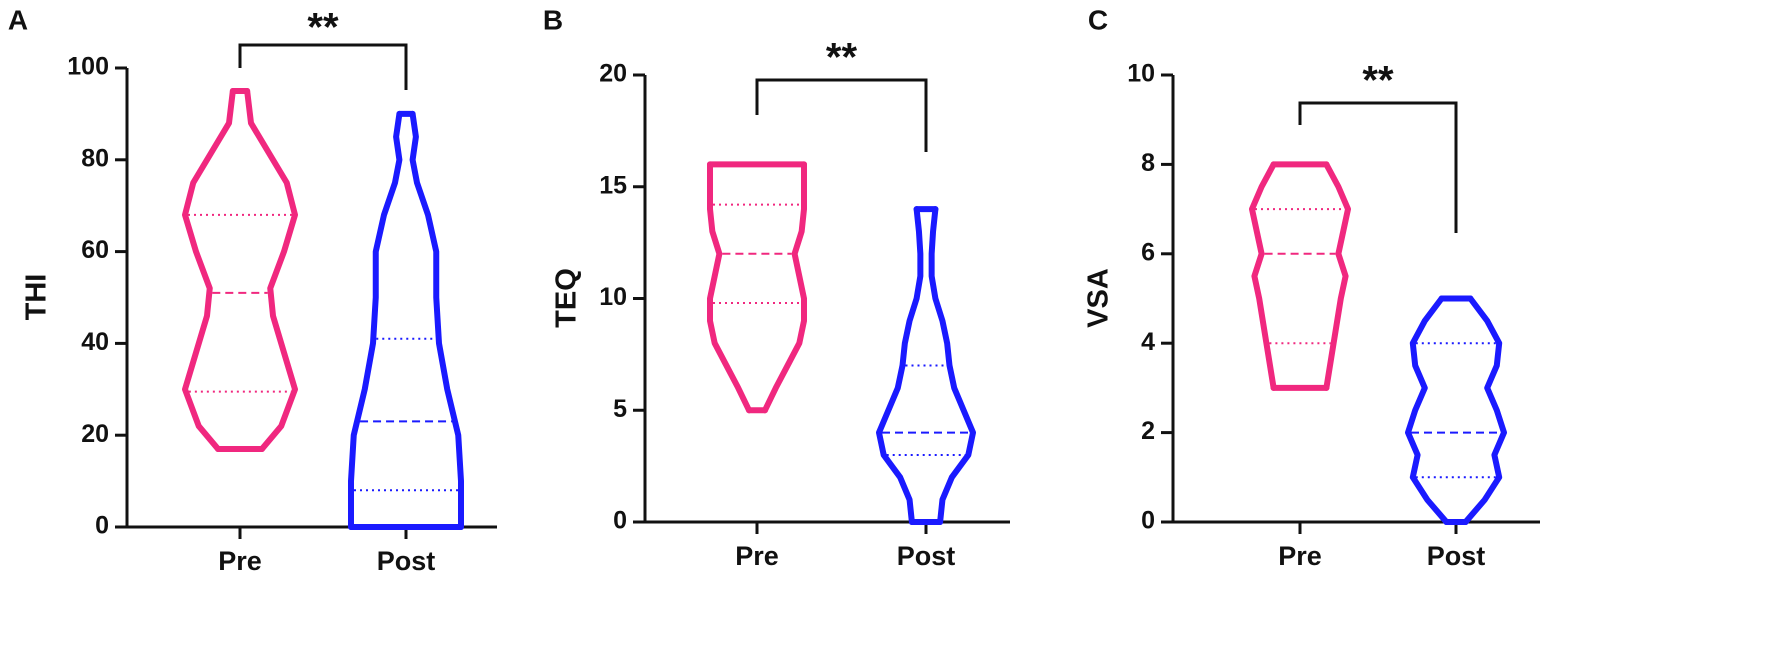  What do you see at coordinates (18, 19) in the screenshot?
I see `panel-label: A` at bounding box center [18, 19].